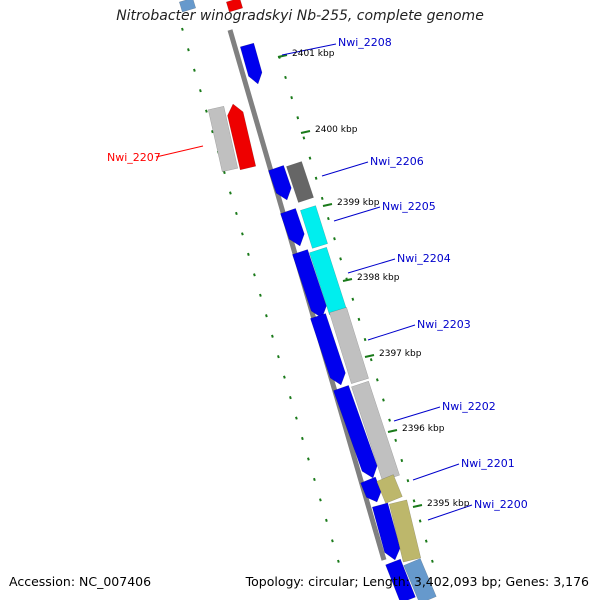 The height and width of the screenshot is (600, 600). Describe the element at coordinates (134, 157) in the screenshot. I see `gene-label: Nwi_2207` at that location.